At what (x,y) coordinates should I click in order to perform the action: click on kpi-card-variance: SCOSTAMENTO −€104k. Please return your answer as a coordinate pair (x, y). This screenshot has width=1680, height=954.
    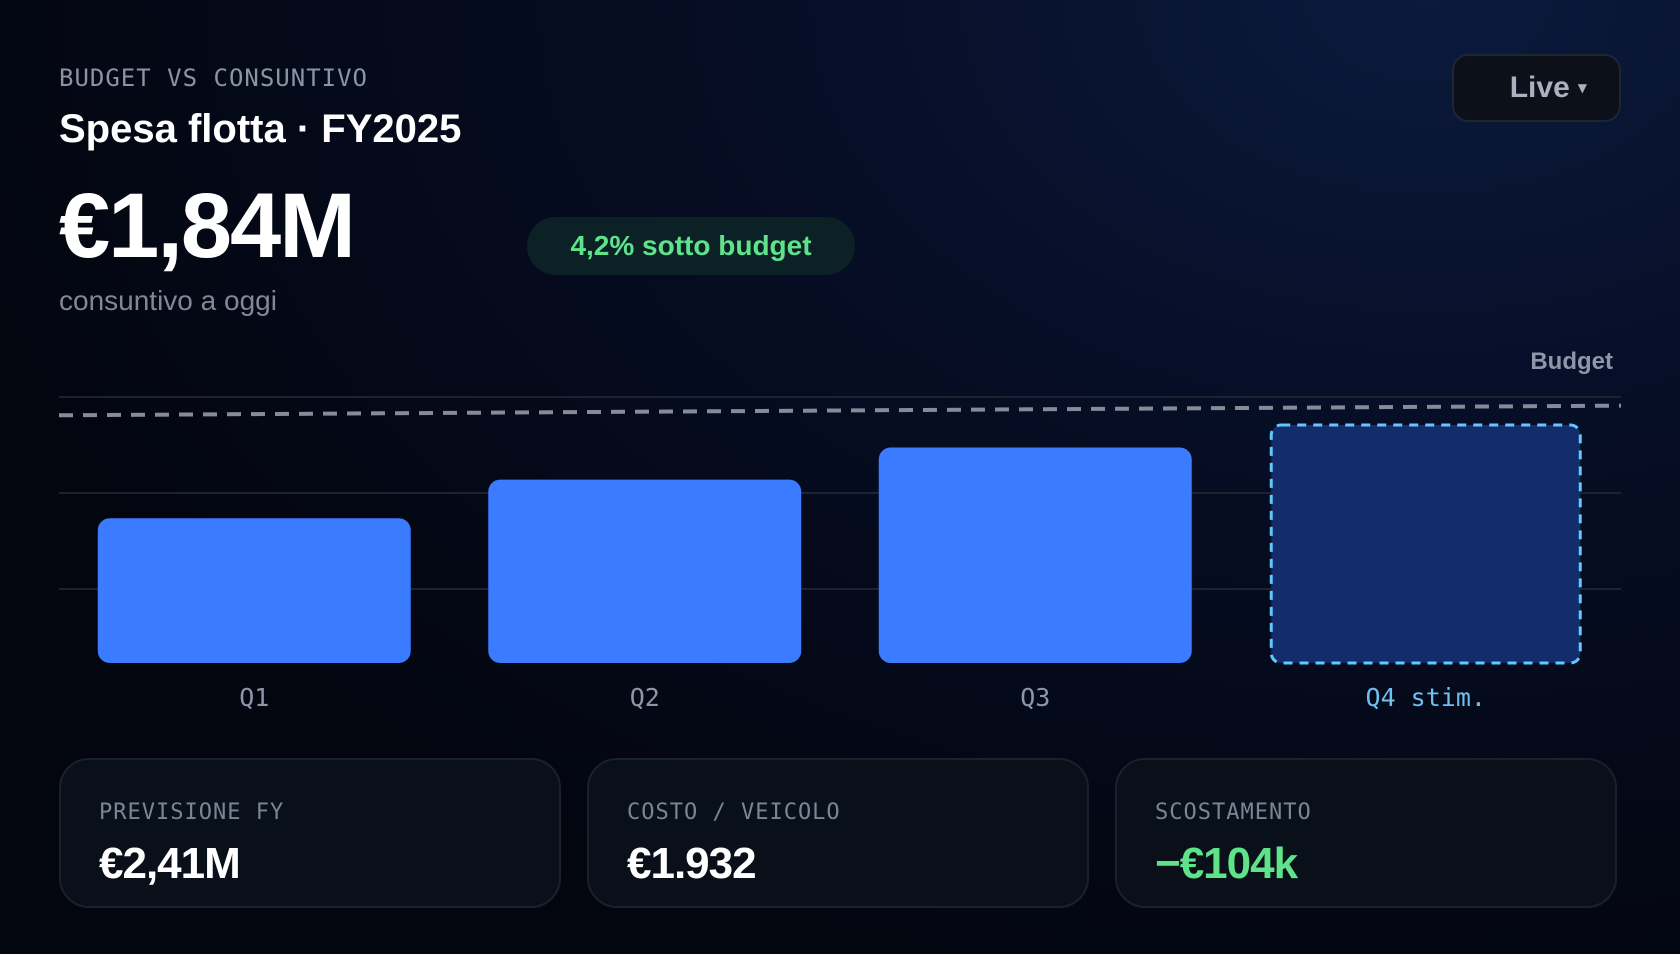
    Looking at the image, I should click on (1366, 833).